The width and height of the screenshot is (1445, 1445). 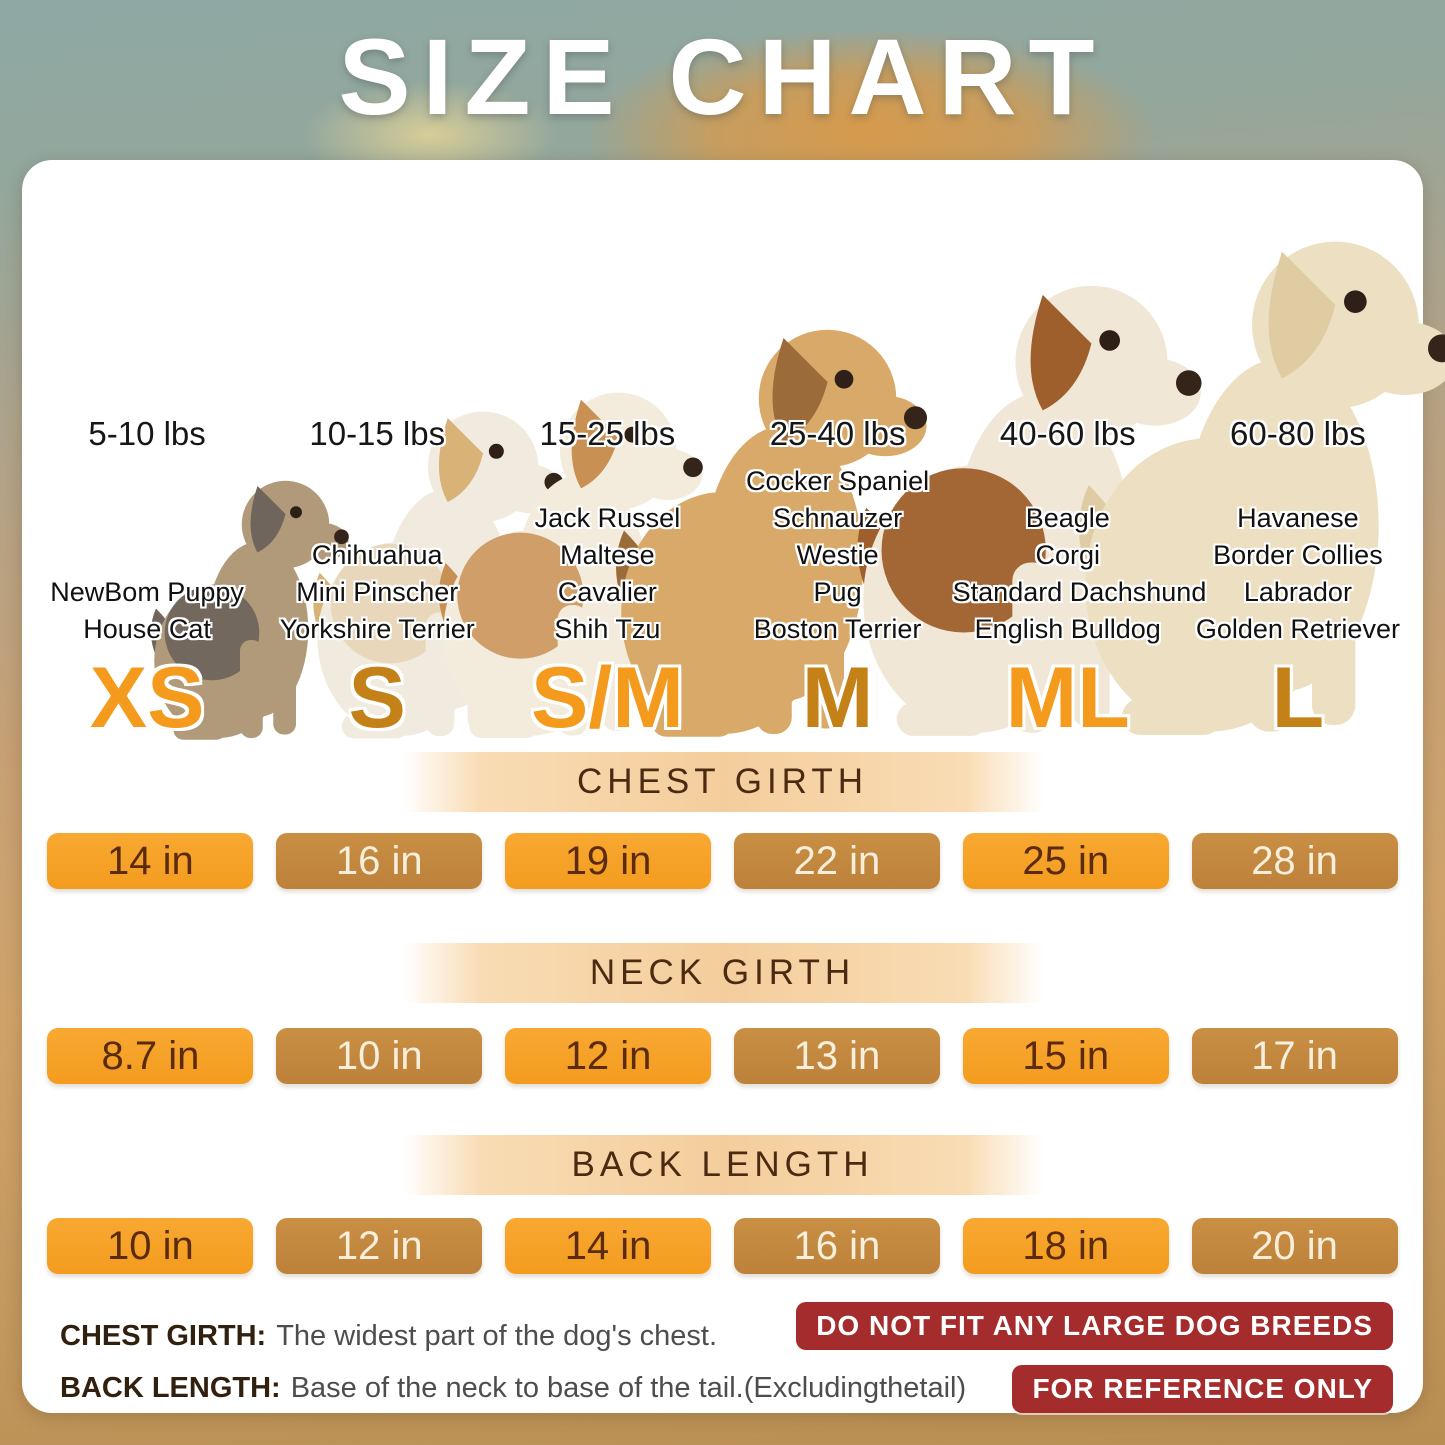 What do you see at coordinates (837, 698) in the screenshot?
I see `size-letter-m: M` at bounding box center [837, 698].